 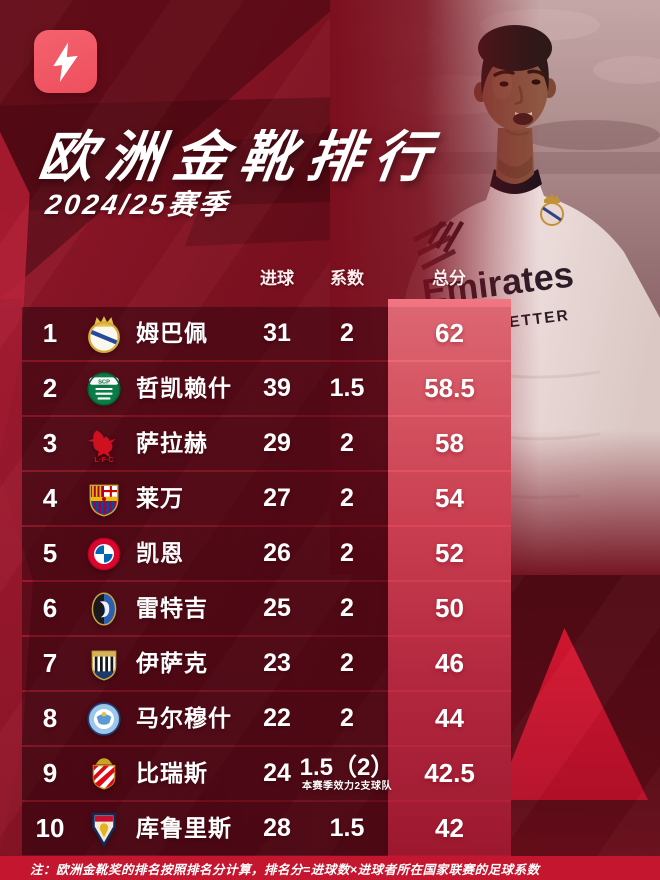 I want to click on table-row: 10 库鲁里斯 28 1.5 42, so click(x=266, y=828).